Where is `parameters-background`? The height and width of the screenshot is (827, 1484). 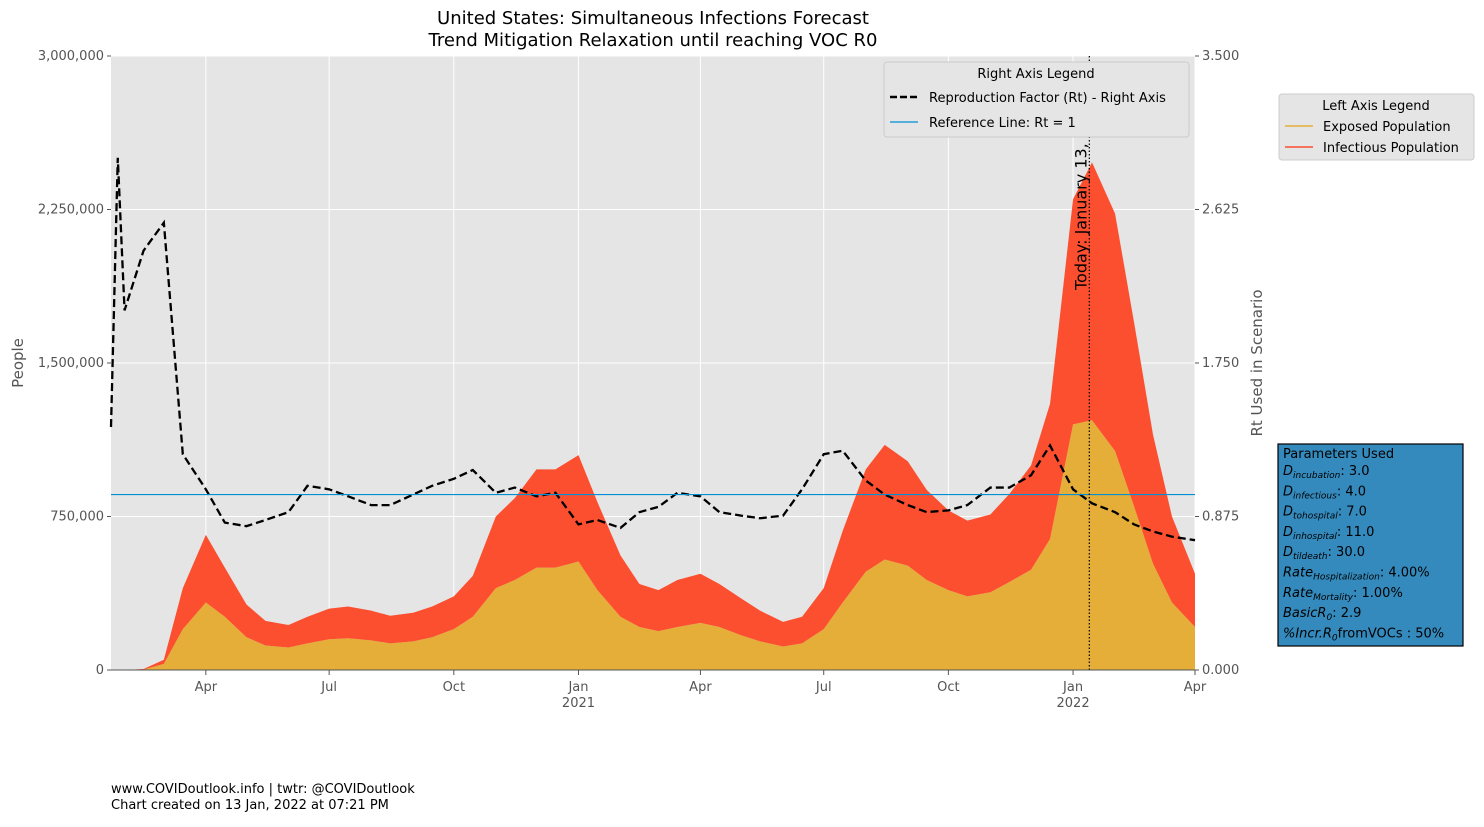
parameters-background is located at coordinates (1370, 545).